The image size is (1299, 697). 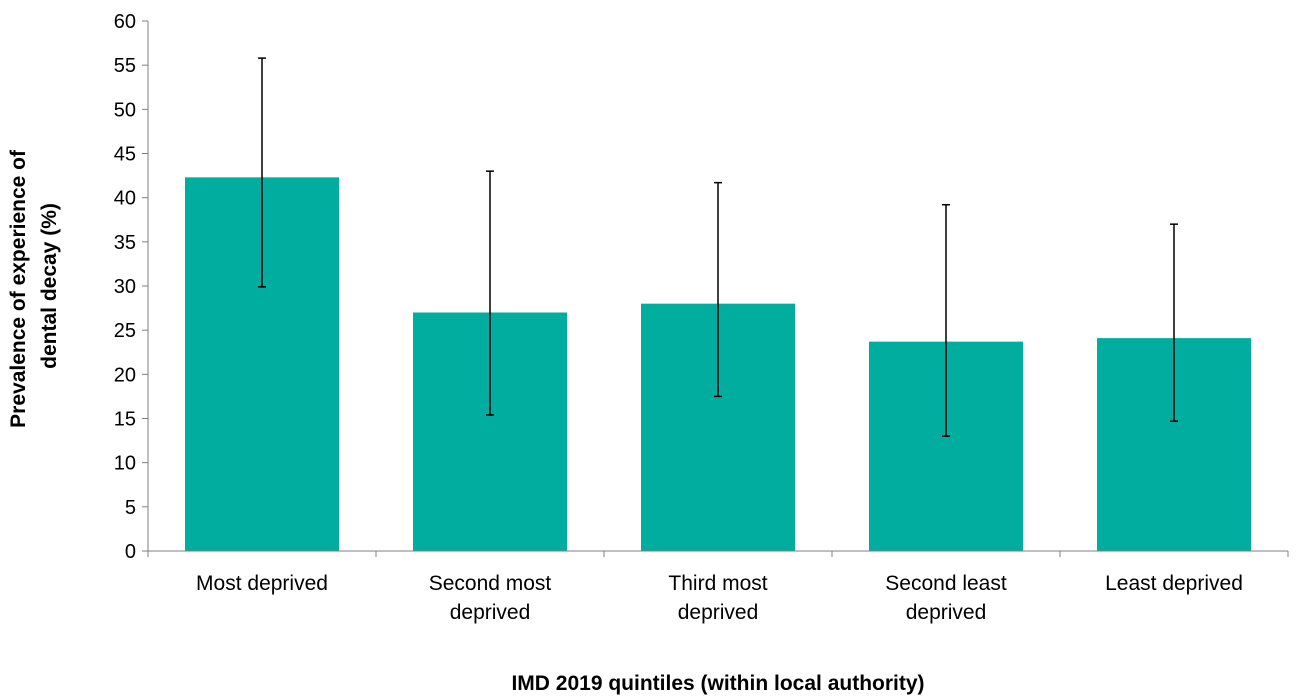 I want to click on y-tick-label: 50, so click(x=125, y=110).